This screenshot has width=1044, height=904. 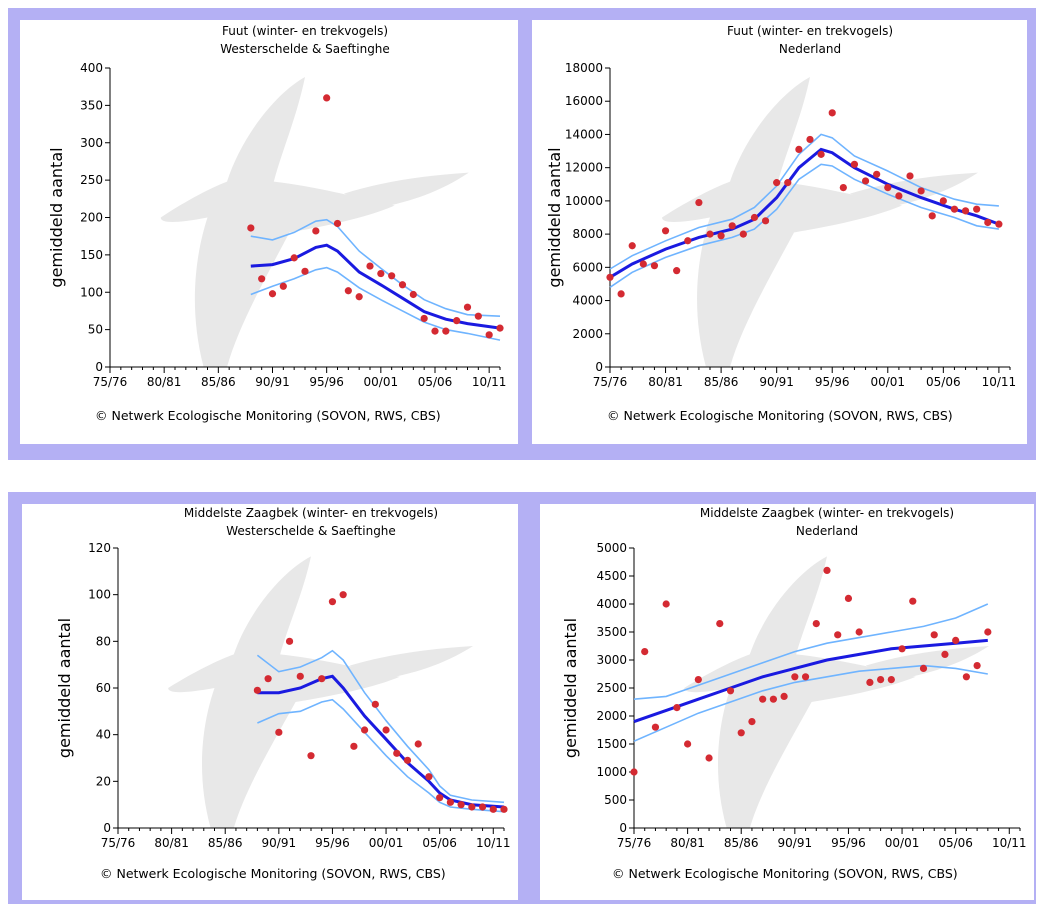 I want to click on y-tick-label: 80, so click(x=103, y=641).